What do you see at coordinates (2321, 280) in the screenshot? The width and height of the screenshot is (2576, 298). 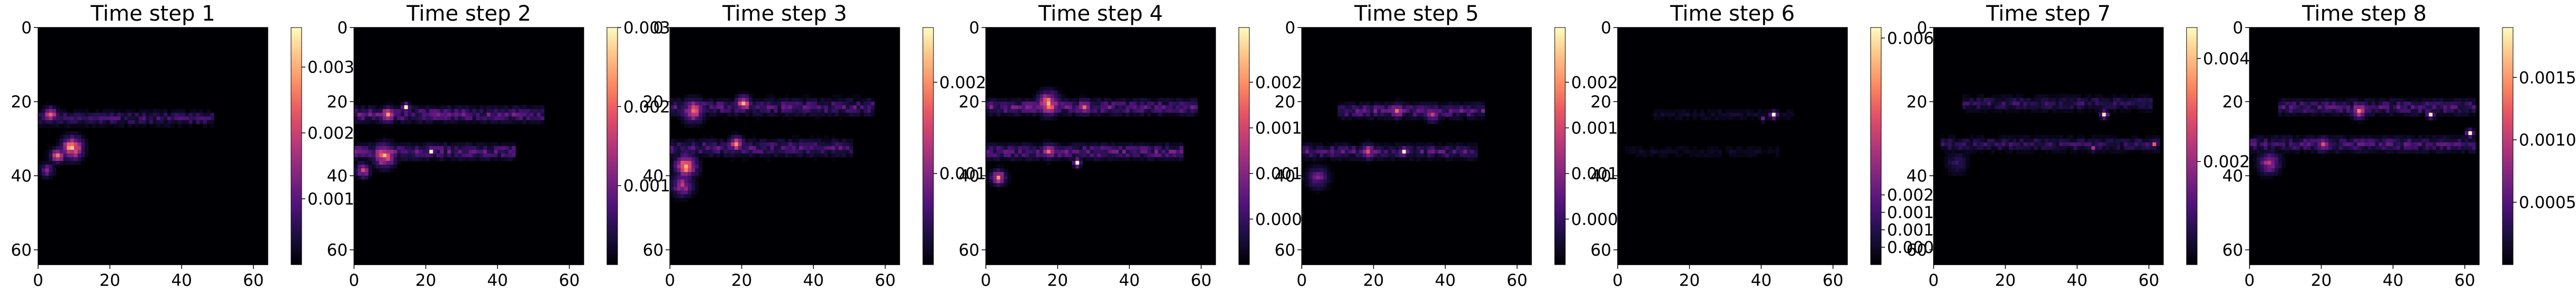 I see `x-tick-label: 20` at bounding box center [2321, 280].